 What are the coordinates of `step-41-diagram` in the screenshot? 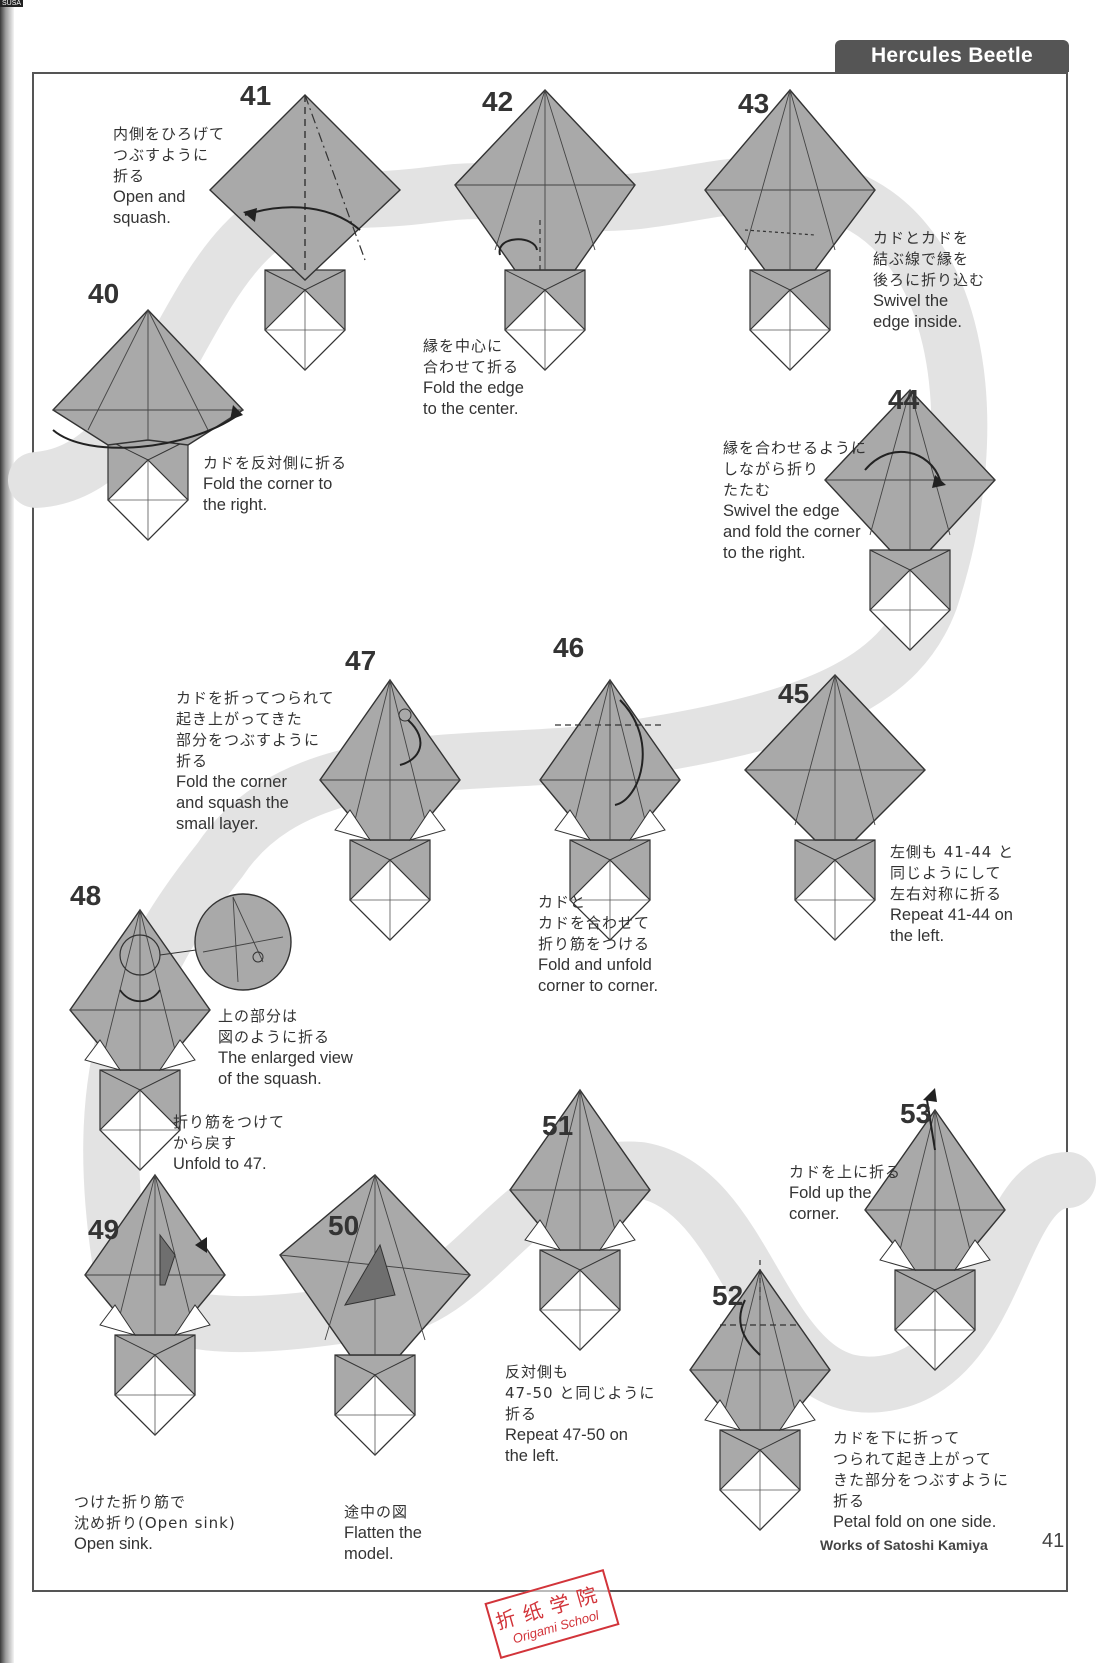 It's located at (305, 232).